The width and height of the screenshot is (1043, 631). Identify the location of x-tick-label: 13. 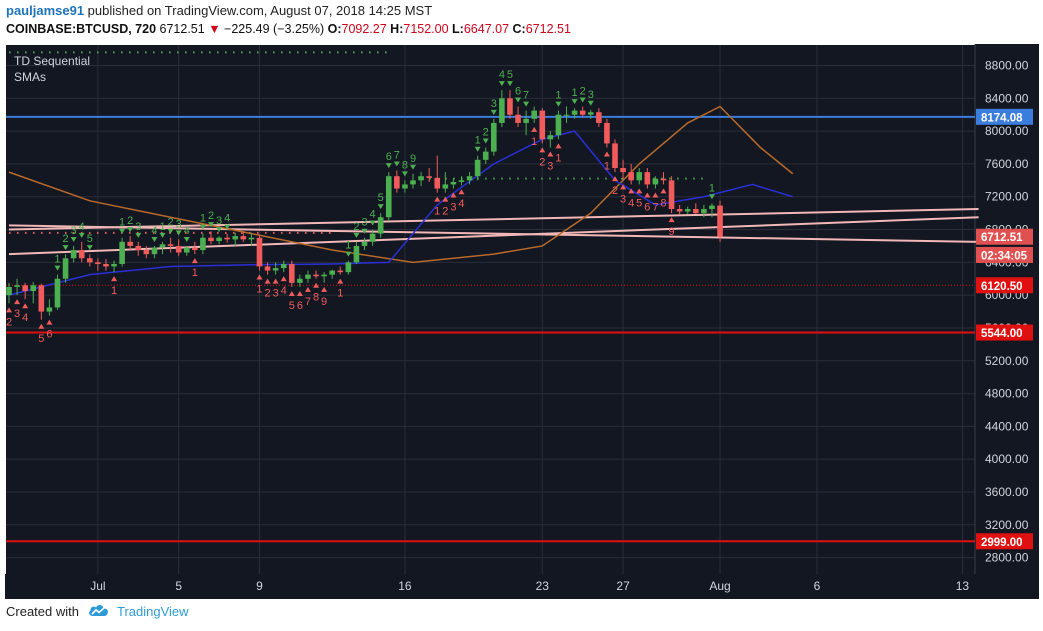
(963, 586).